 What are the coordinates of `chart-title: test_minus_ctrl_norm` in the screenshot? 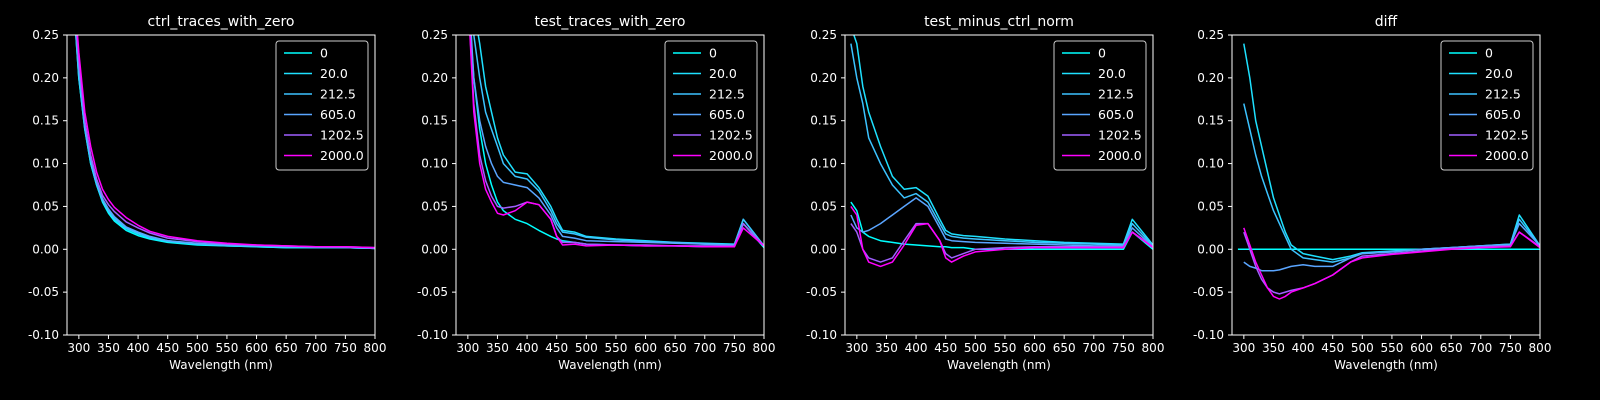 It's located at (999, 22).